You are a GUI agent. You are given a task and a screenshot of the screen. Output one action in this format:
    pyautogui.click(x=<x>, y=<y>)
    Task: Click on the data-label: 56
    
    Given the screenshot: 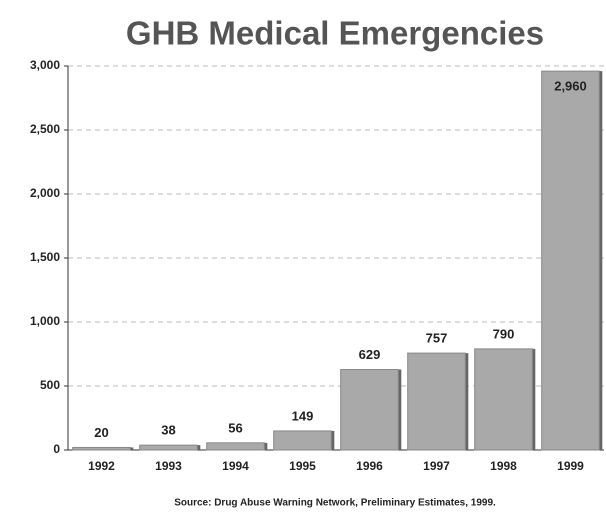 What is the action you would take?
    pyautogui.click(x=235, y=427)
    